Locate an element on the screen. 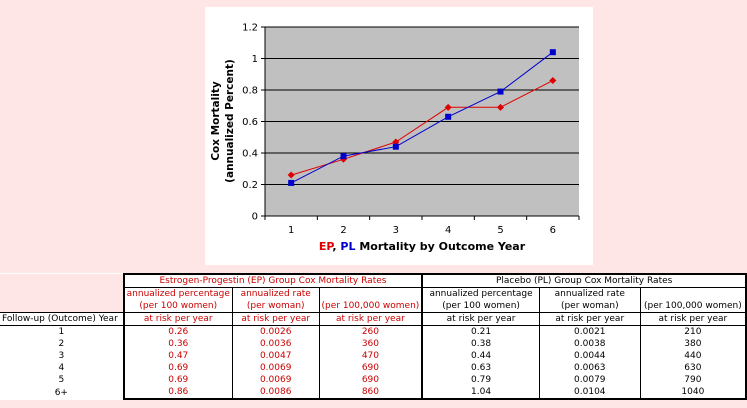 The width and height of the screenshot is (747, 408). pl-header-percent-risk: at risk per year is located at coordinates (481, 319).